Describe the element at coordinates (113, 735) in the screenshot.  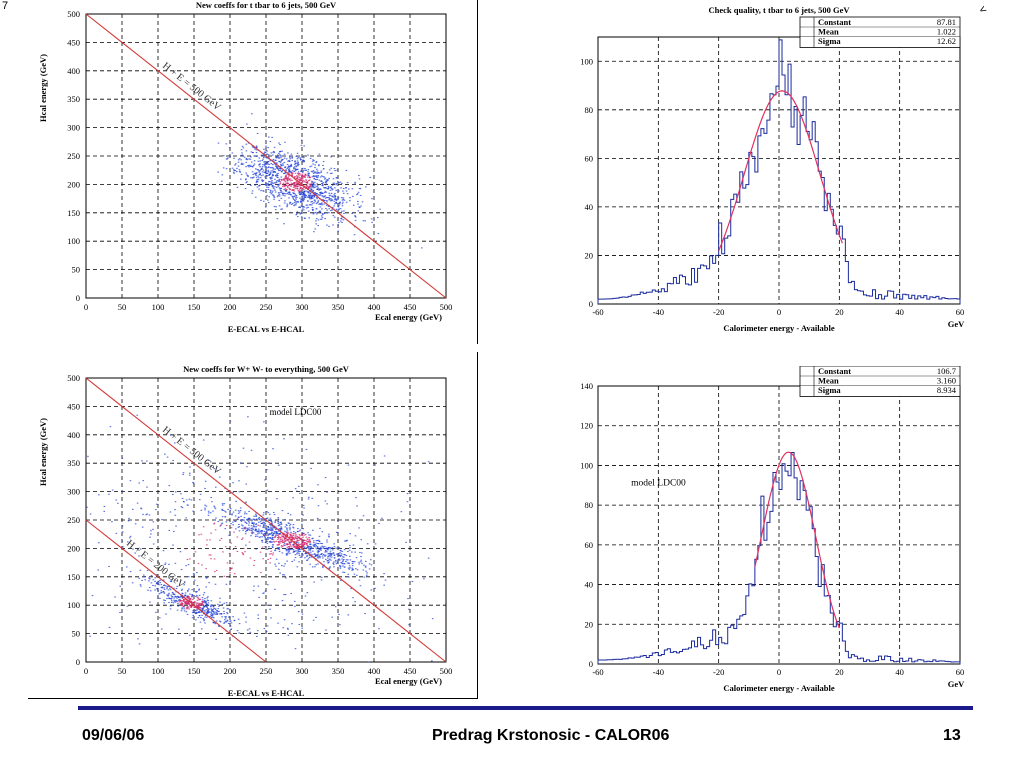
I see `footer-date: 09/06/06` at that location.